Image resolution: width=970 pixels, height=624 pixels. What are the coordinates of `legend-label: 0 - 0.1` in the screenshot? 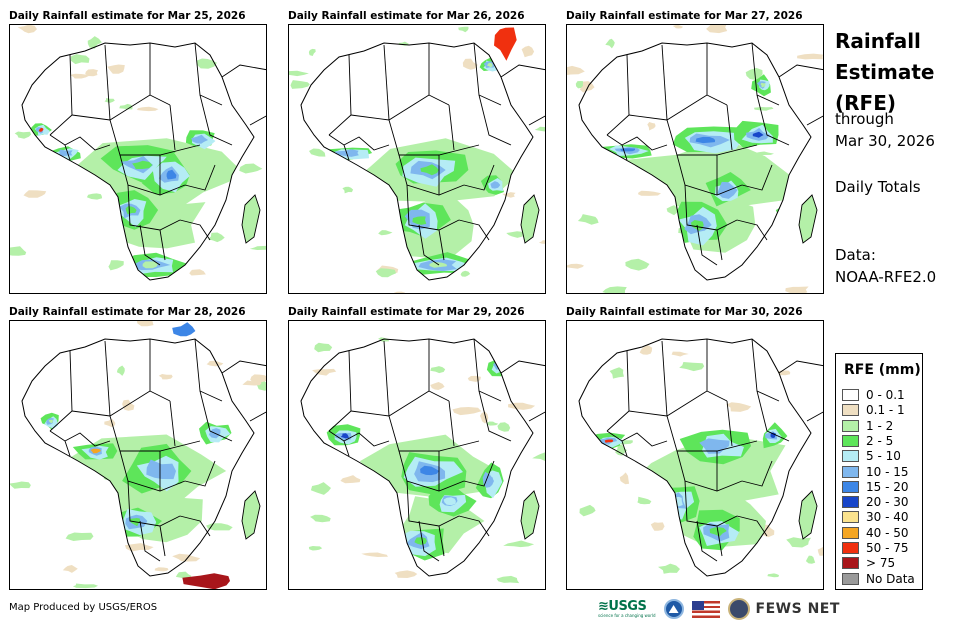 It's located at (885, 395).